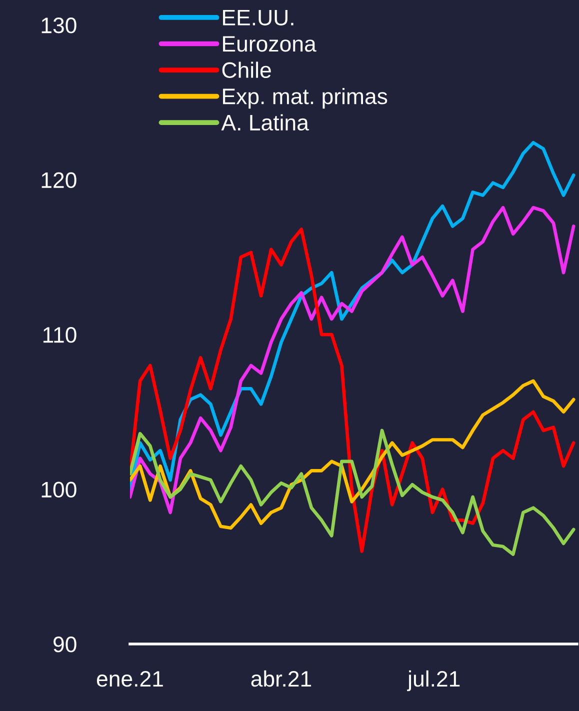 This screenshot has width=579, height=711. I want to click on legend-label: Chile, so click(246, 70).